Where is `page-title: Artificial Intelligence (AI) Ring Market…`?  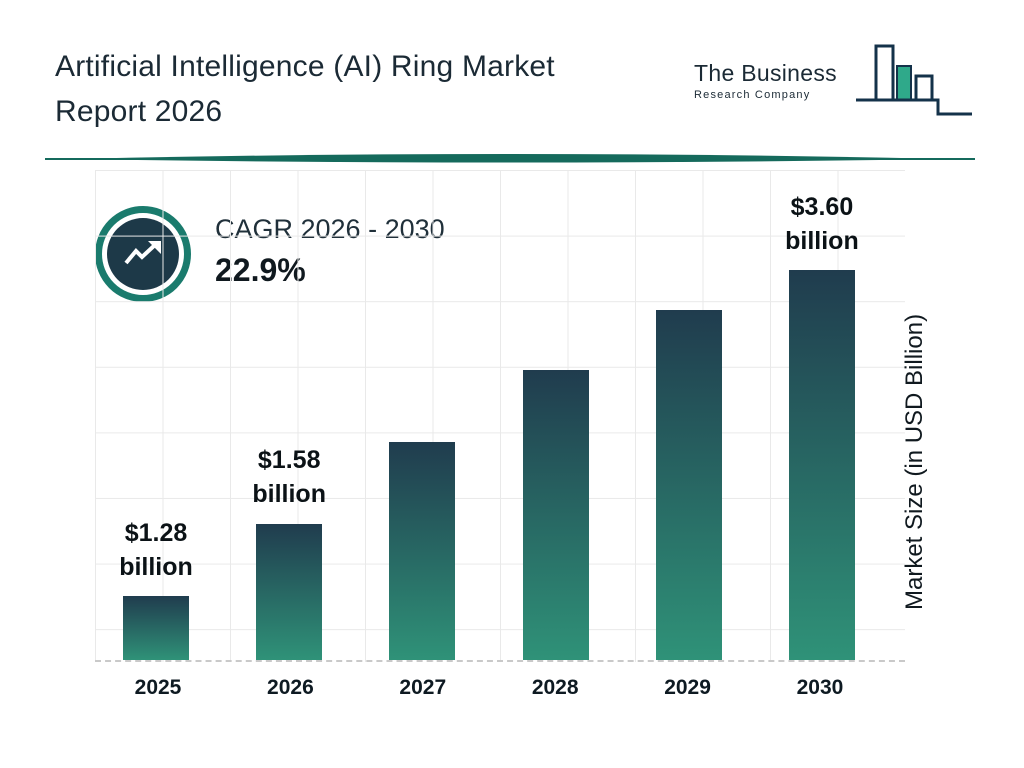
page-title: Artificial Intelligence (AI) Ring Market… is located at coordinates (375, 89).